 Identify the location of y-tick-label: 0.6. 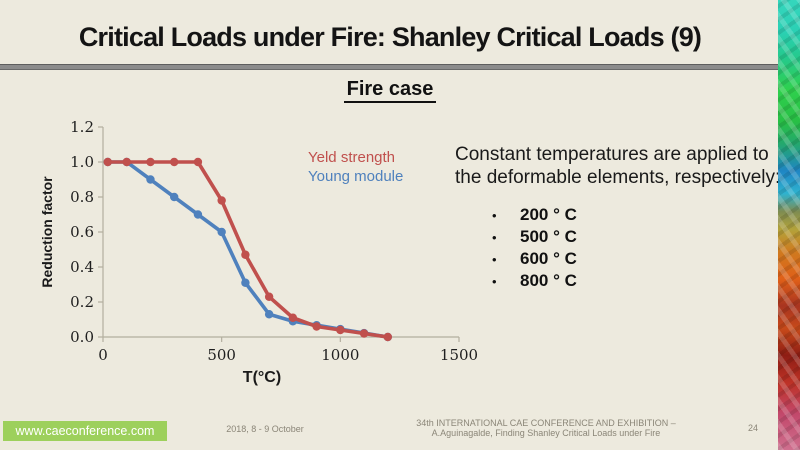
(82, 232).